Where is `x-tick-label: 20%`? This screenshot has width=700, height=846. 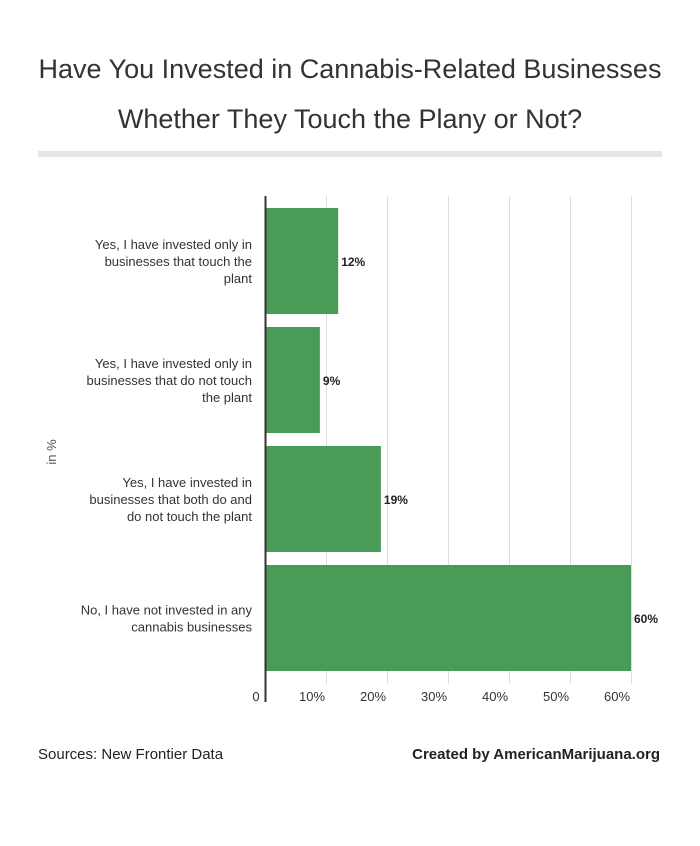
x-tick-label: 20% is located at coordinates (373, 696).